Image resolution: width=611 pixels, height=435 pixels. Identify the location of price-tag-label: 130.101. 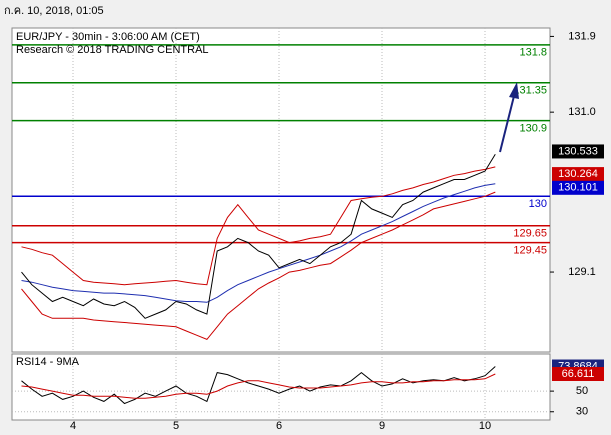
(578, 188).